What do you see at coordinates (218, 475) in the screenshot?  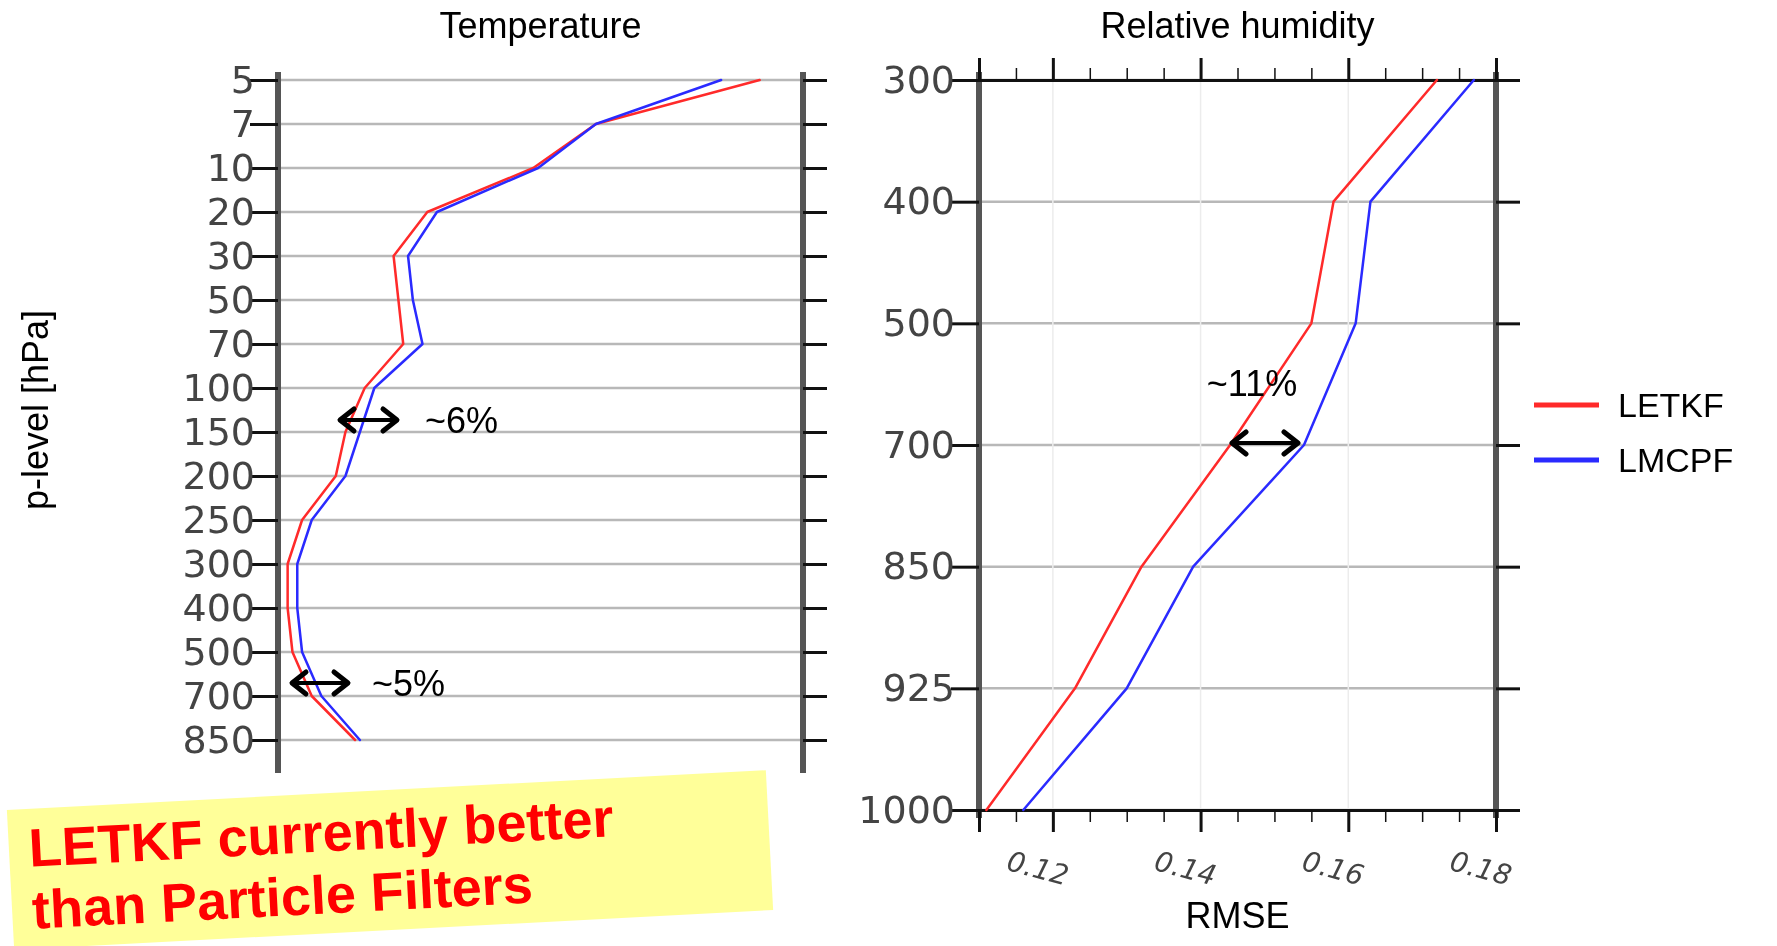 I see `y-tick-label: 200` at bounding box center [218, 475].